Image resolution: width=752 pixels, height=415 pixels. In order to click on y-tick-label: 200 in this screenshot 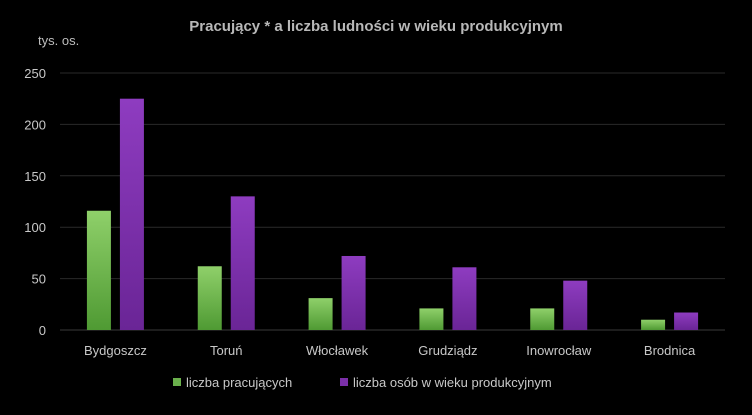, I will do `click(35, 124)`.